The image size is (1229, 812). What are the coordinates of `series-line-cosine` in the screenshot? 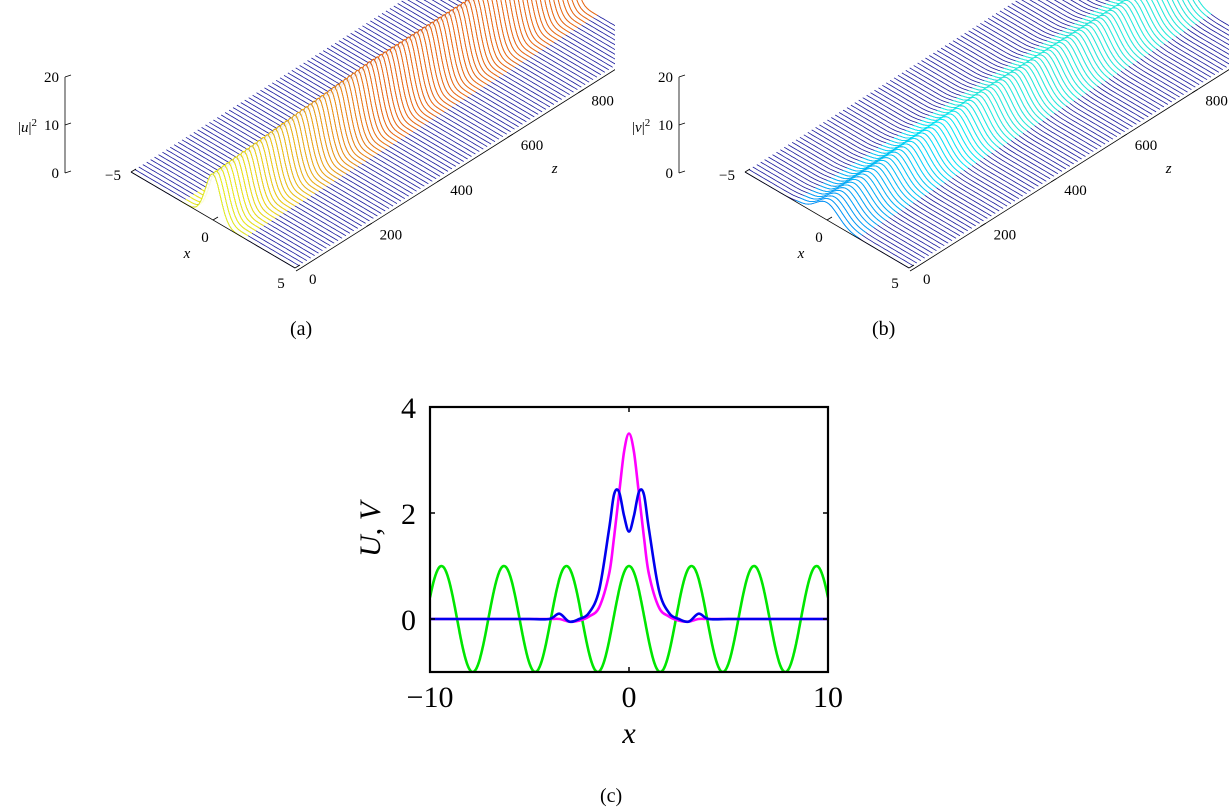 It's located at (629, 618).